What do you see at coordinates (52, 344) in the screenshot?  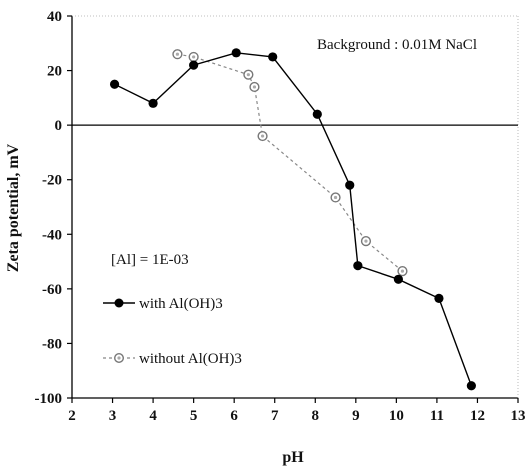 I see `y-tick-label: -80` at bounding box center [52, 344].